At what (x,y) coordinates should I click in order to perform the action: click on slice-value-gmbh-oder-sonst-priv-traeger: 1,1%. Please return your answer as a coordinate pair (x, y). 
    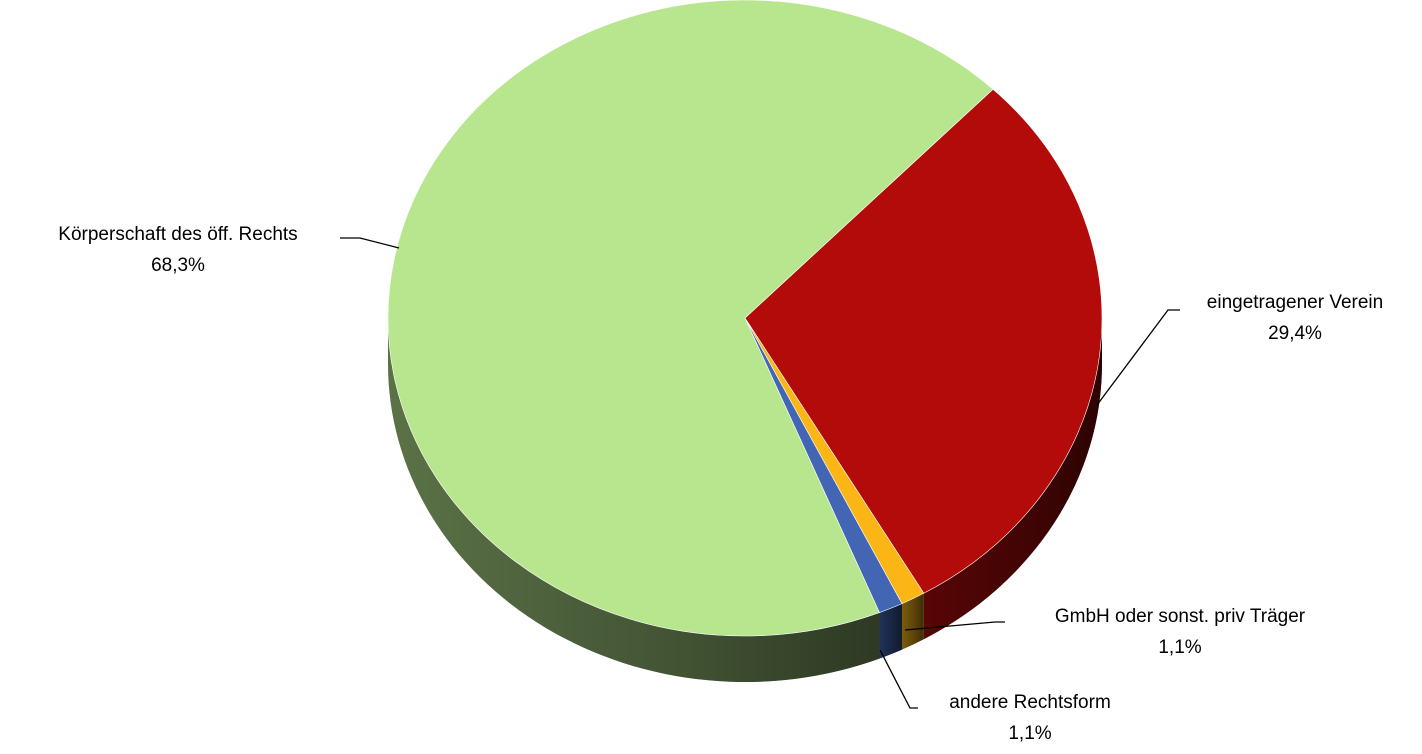
    Looking at the image, I should click on (1179, 647).